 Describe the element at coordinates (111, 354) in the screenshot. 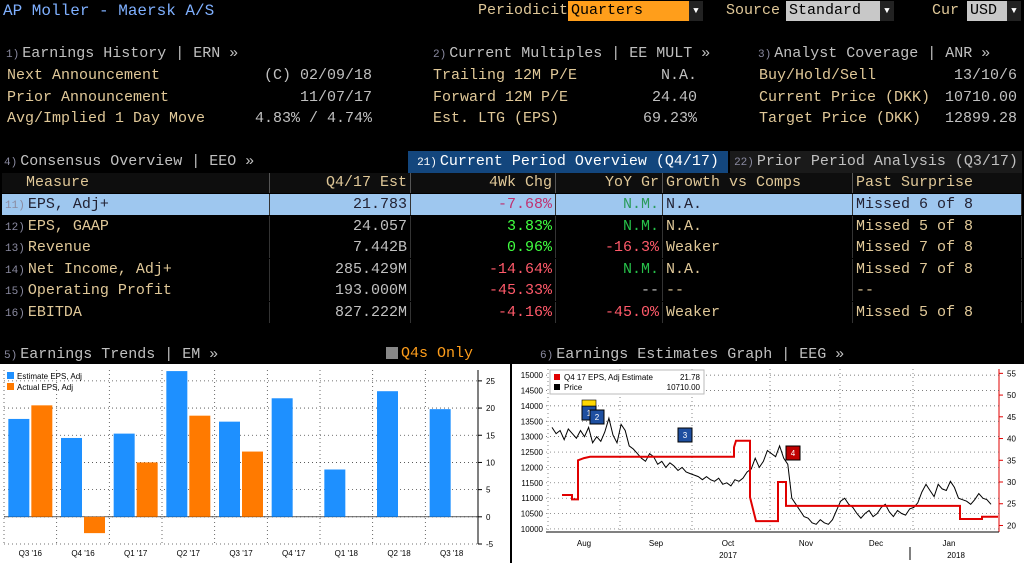

I see `earnings-trends-link: 5) Earnings Trends | EM »` at that location.